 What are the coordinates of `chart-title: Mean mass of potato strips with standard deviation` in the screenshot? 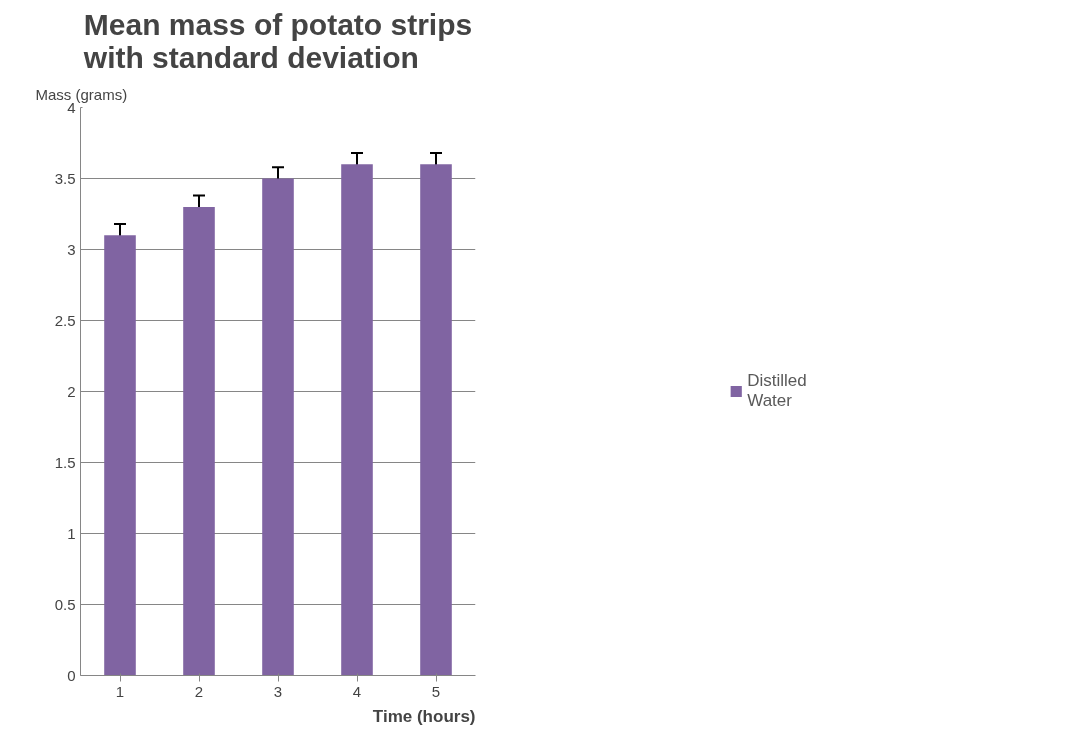 It's located at (277, 40).